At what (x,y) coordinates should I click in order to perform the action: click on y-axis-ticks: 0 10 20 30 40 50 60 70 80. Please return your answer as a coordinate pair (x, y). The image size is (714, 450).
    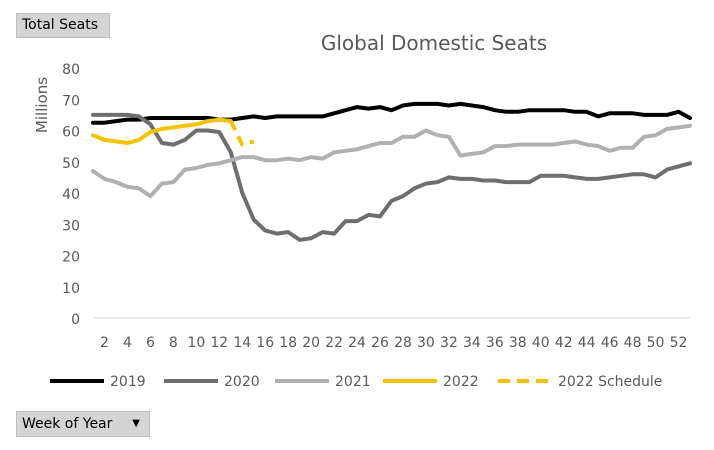
    Looking at the image, I should click on (71, 195).